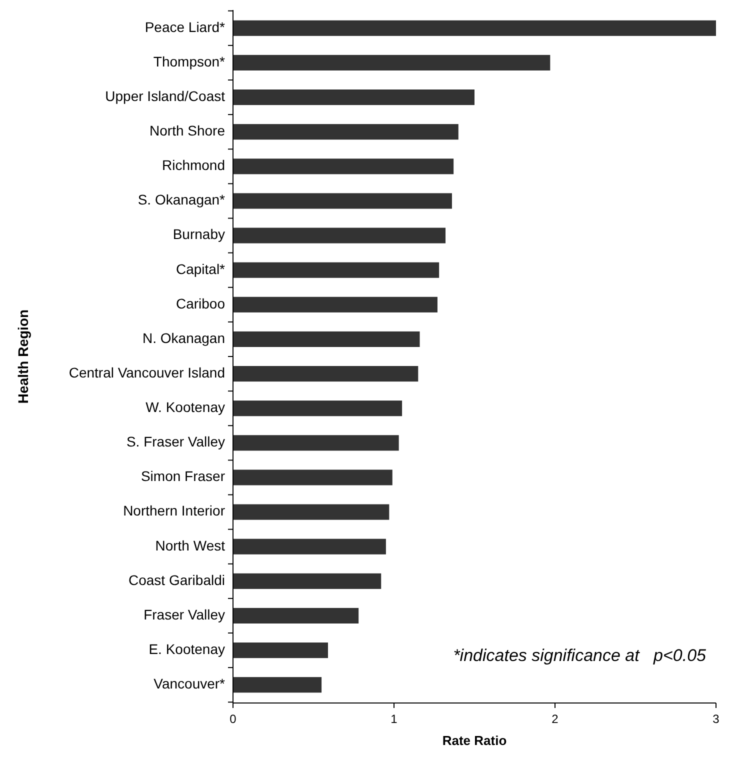 The height and width of the screenshot is (761, 739). Describe the element at coordinates (190, 684) in the screenshot. I see `y-tick-label: Vancouver*` at that location.